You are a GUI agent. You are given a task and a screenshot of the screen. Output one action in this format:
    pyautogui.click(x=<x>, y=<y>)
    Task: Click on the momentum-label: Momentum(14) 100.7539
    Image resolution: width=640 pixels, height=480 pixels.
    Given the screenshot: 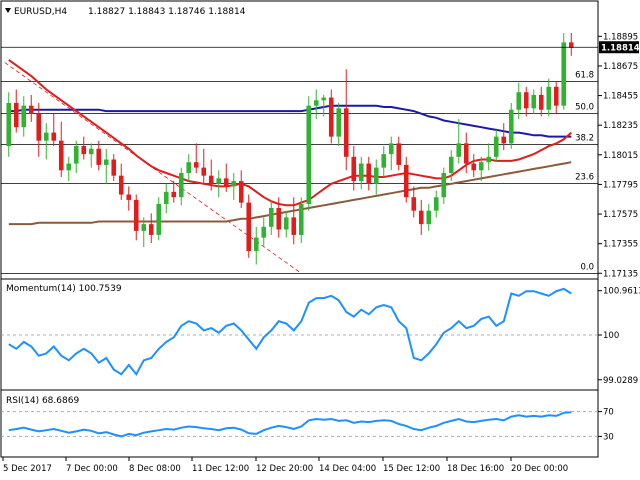 What is the action you would take?
    pyautogui.click(x=64, y=289)
    